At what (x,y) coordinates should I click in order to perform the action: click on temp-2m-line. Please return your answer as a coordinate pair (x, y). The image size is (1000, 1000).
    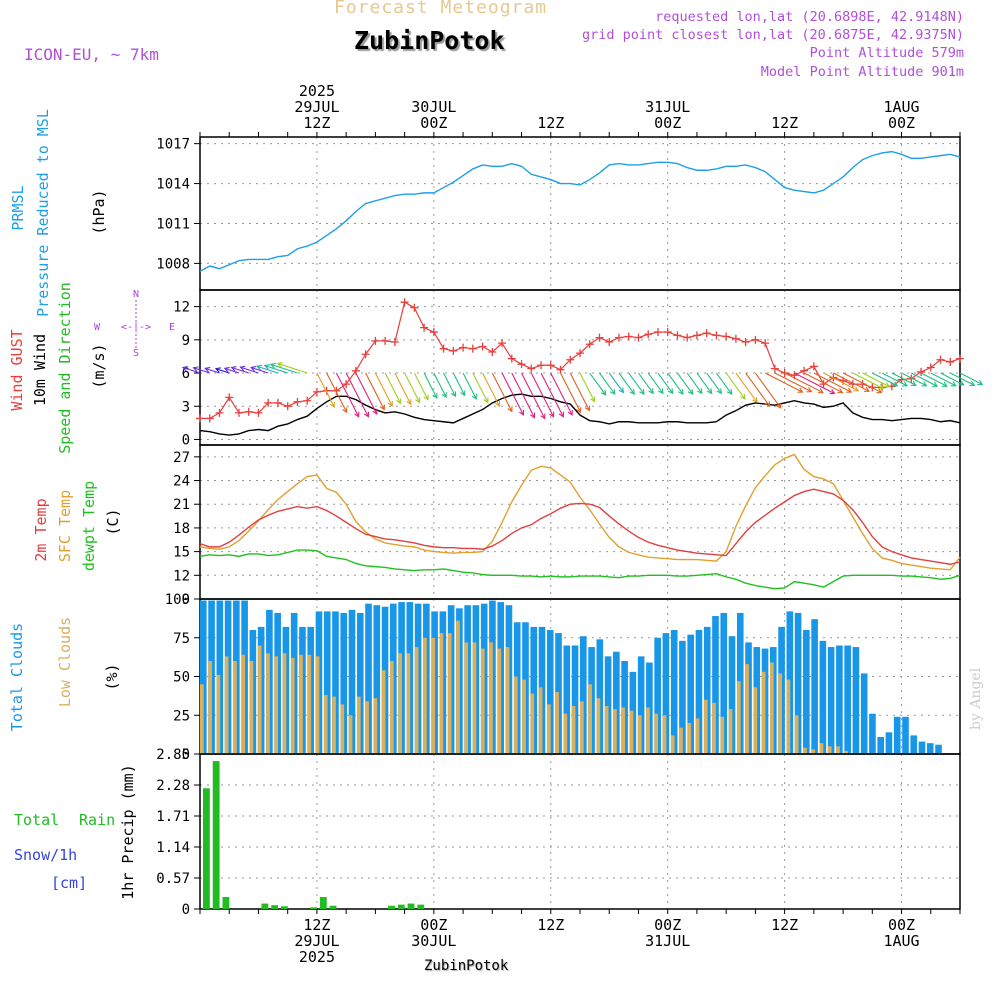
    Looking at the image, I should click on (580, 526).